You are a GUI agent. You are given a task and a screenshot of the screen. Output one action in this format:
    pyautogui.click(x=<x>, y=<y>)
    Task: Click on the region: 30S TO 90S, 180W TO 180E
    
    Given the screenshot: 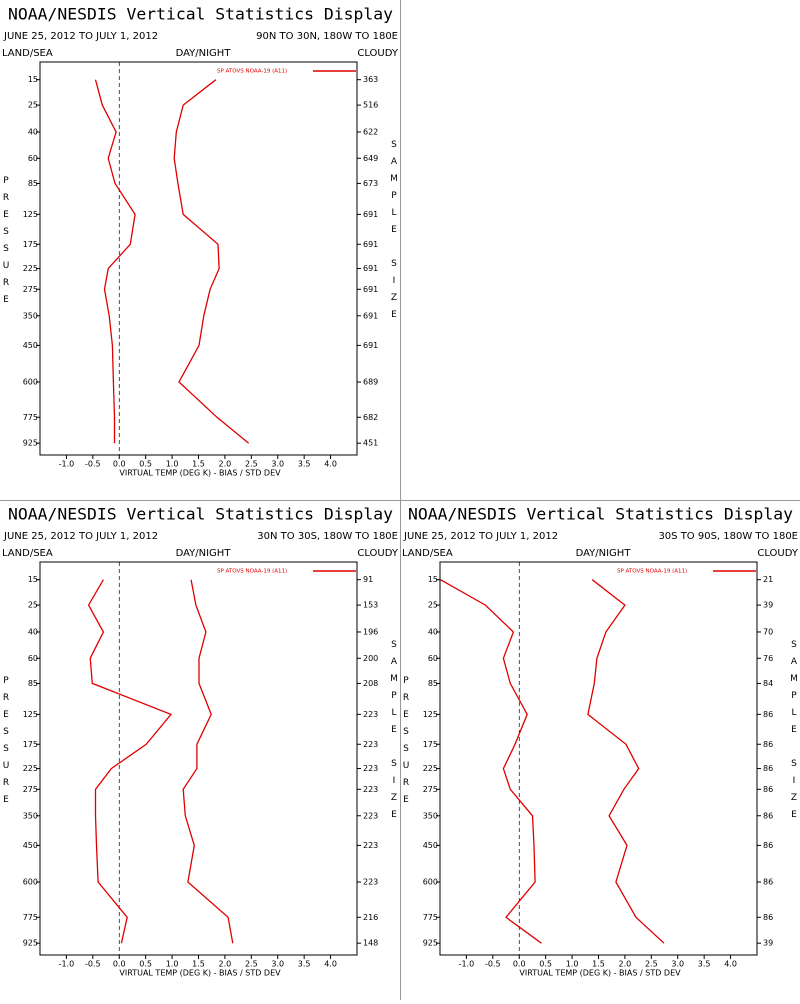 What is the action you would take?
    pyautogui.click(x=728, y=536)
    